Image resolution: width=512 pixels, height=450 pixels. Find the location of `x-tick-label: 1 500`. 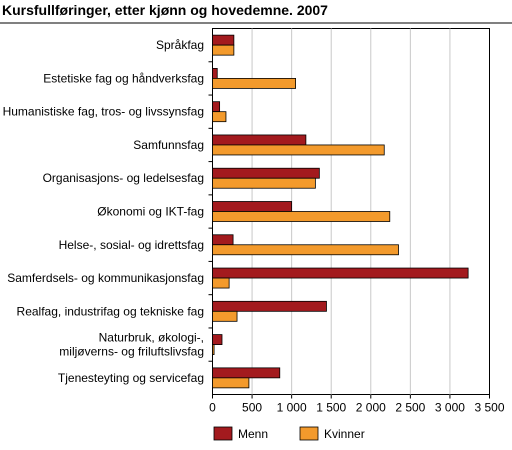

x-tick-label: 1 500 is located at coordinates (331, 408).